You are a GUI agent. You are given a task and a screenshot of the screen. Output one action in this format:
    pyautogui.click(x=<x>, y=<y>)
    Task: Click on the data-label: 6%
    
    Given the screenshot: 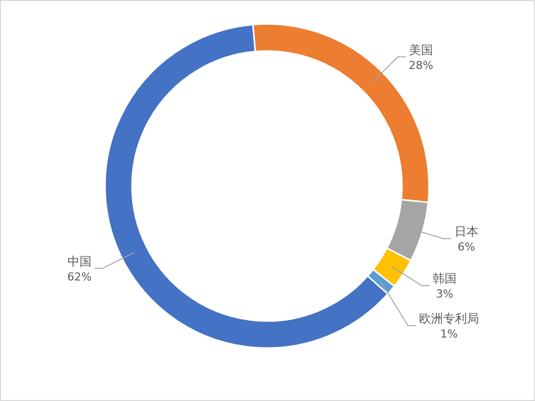 What is the action you would take?
    pyautogui.click(x=467, y=247)
    